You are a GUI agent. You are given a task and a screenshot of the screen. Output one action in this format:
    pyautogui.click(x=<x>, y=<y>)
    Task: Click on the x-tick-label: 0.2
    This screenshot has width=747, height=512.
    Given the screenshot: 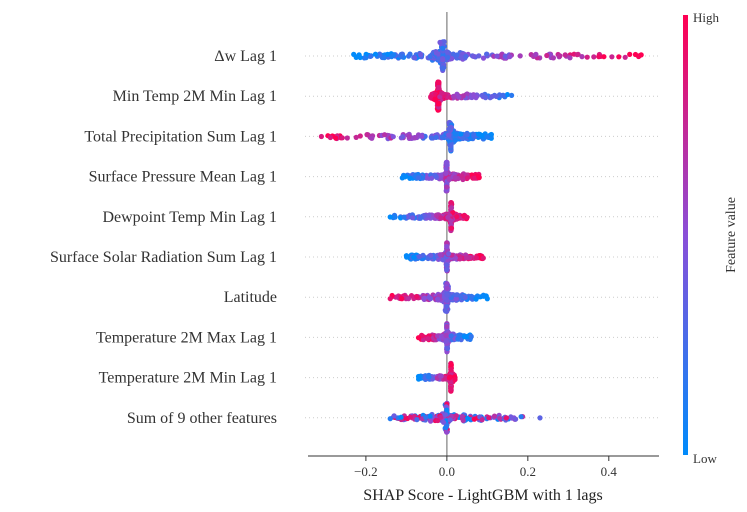 What is the action you would take?
    pyautogui.click(x=528, y=471)
    